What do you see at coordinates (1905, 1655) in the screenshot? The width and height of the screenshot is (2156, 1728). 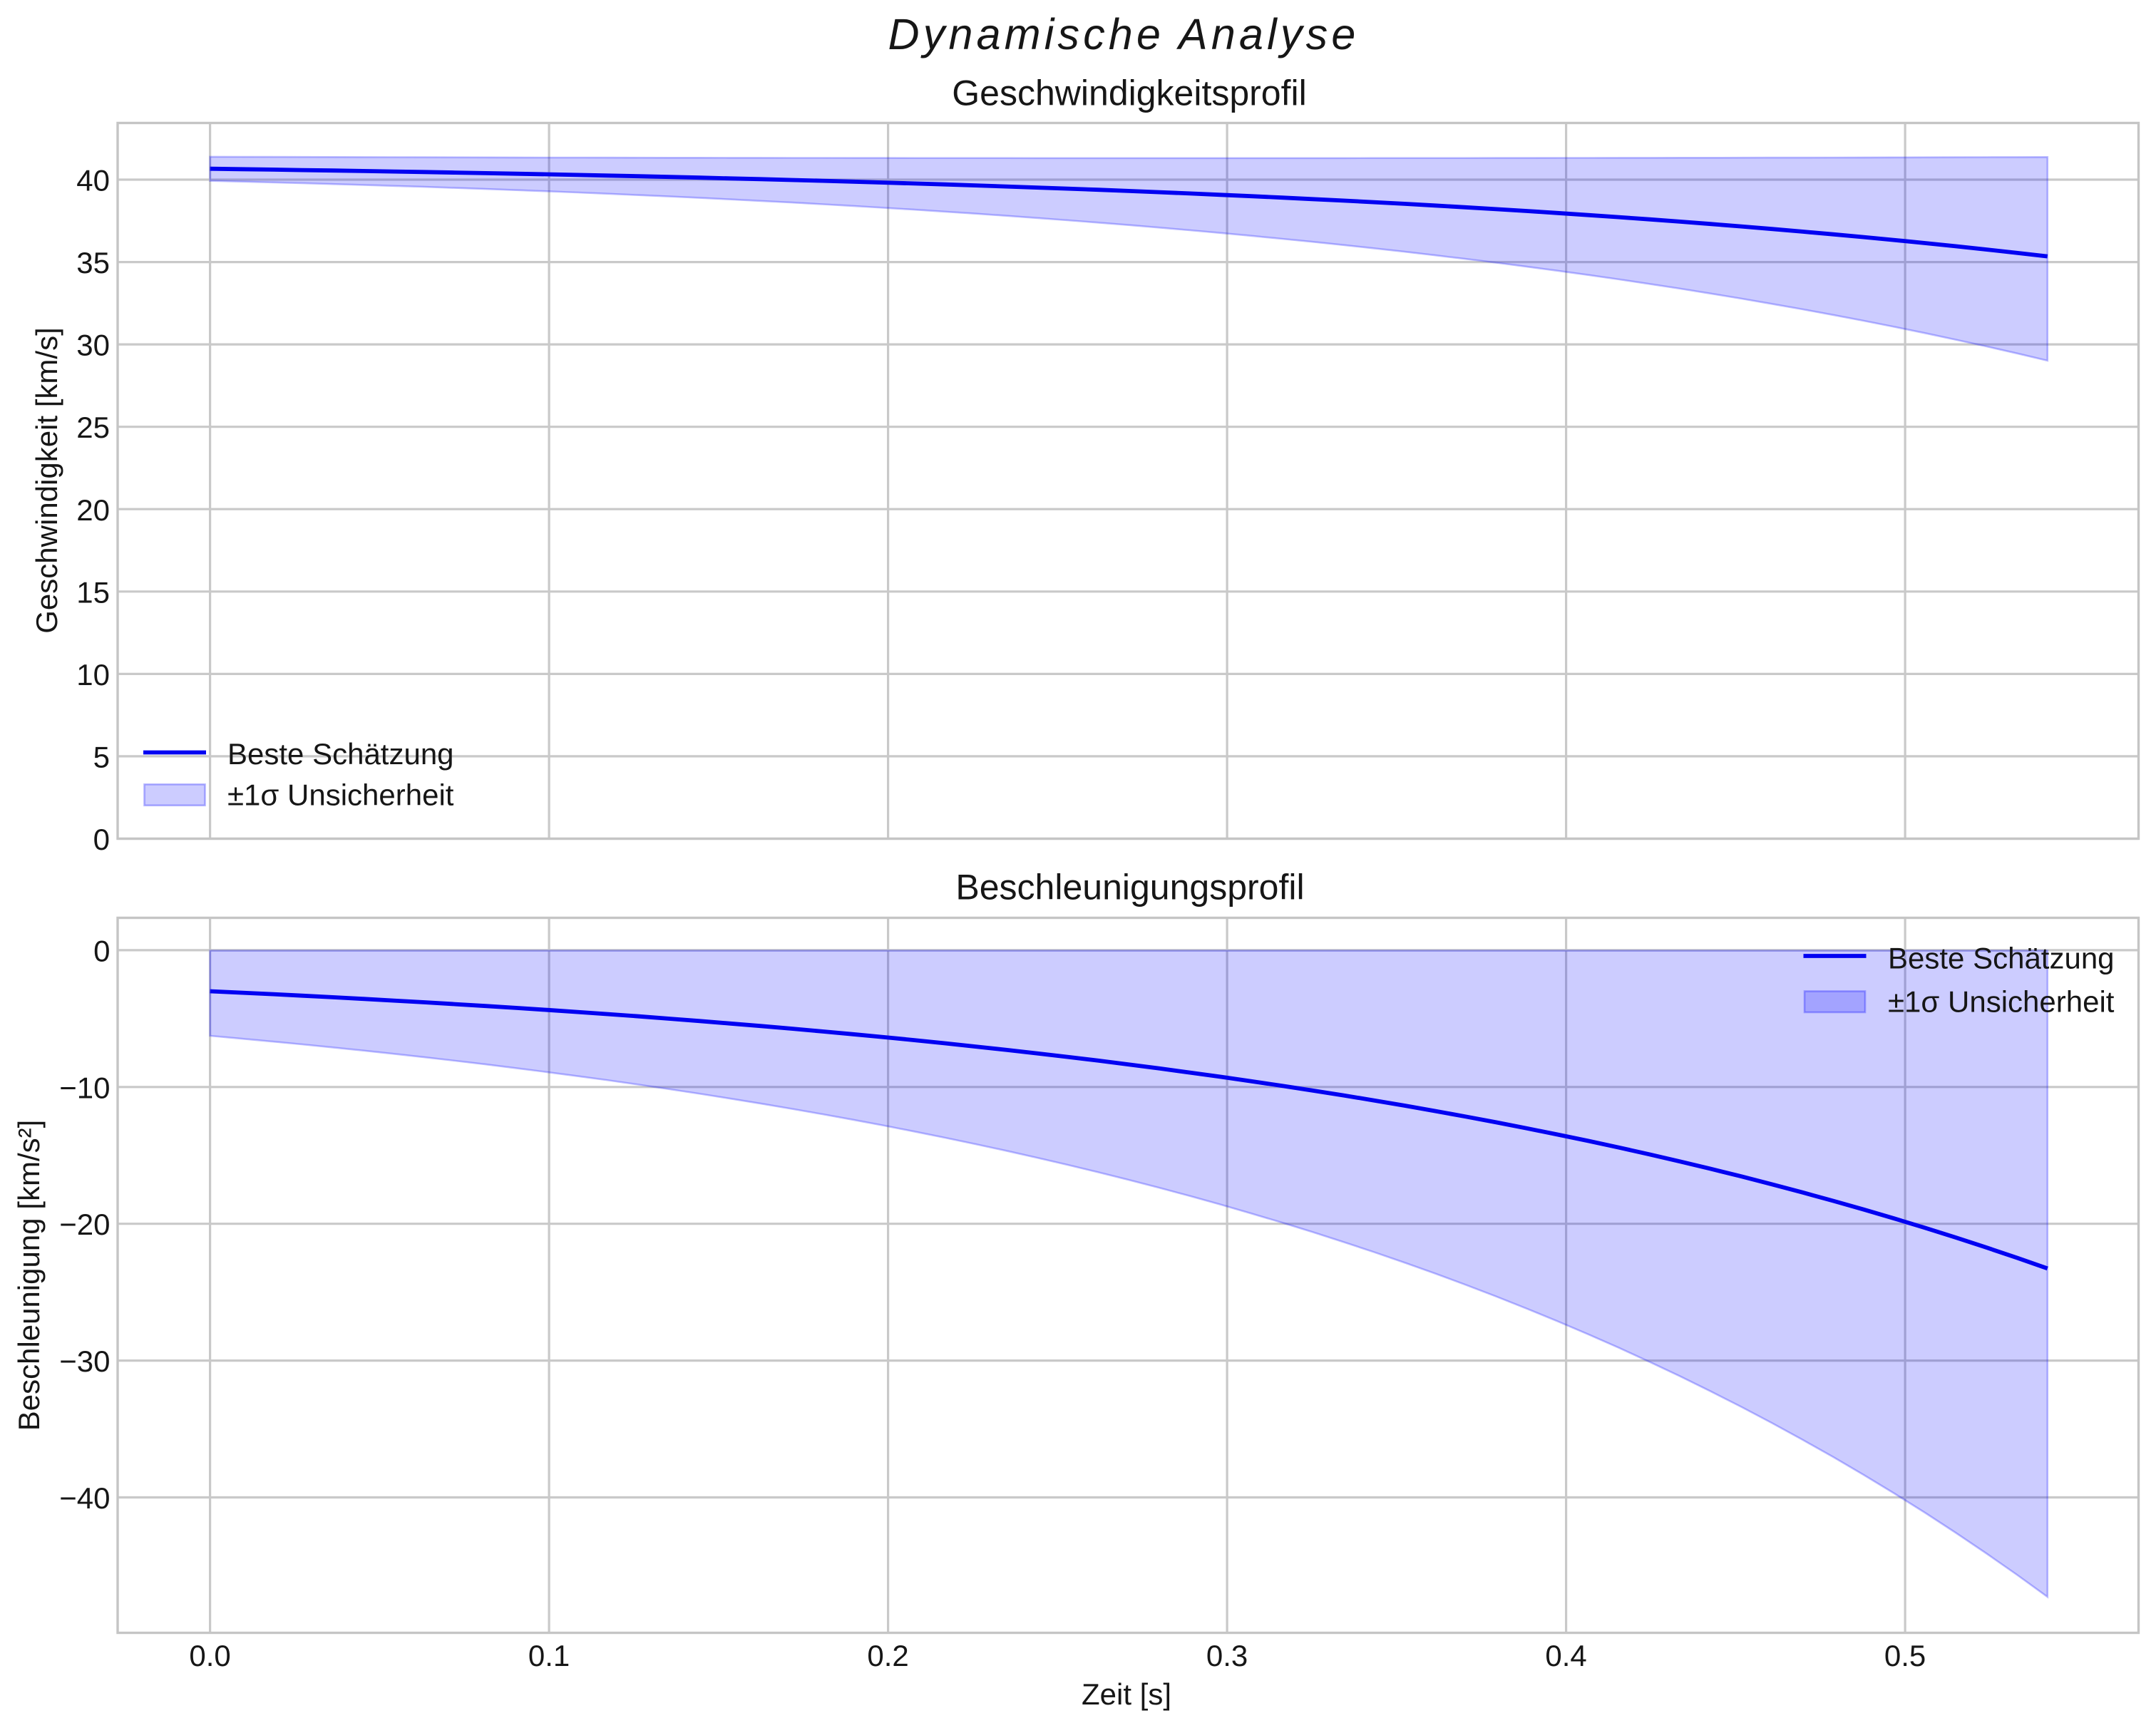 I see `svg-text: 0.5` at bounding box center [1905, 1655].